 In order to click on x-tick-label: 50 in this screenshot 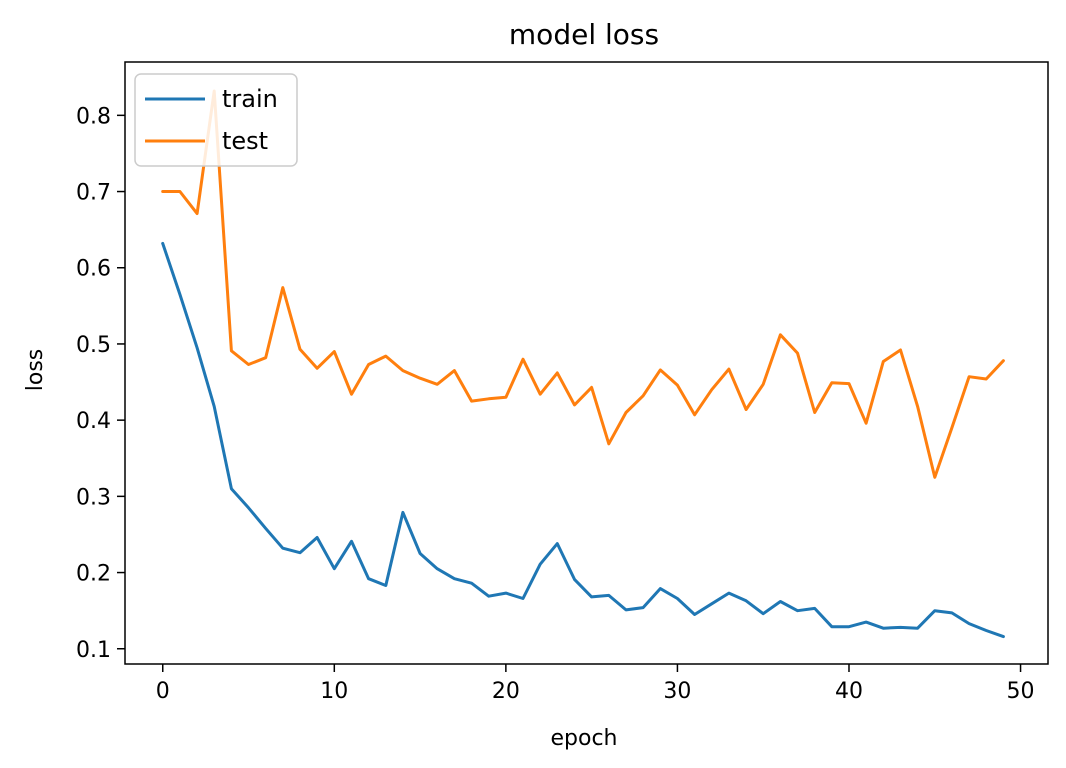, I will do `click(1021, 691)`.